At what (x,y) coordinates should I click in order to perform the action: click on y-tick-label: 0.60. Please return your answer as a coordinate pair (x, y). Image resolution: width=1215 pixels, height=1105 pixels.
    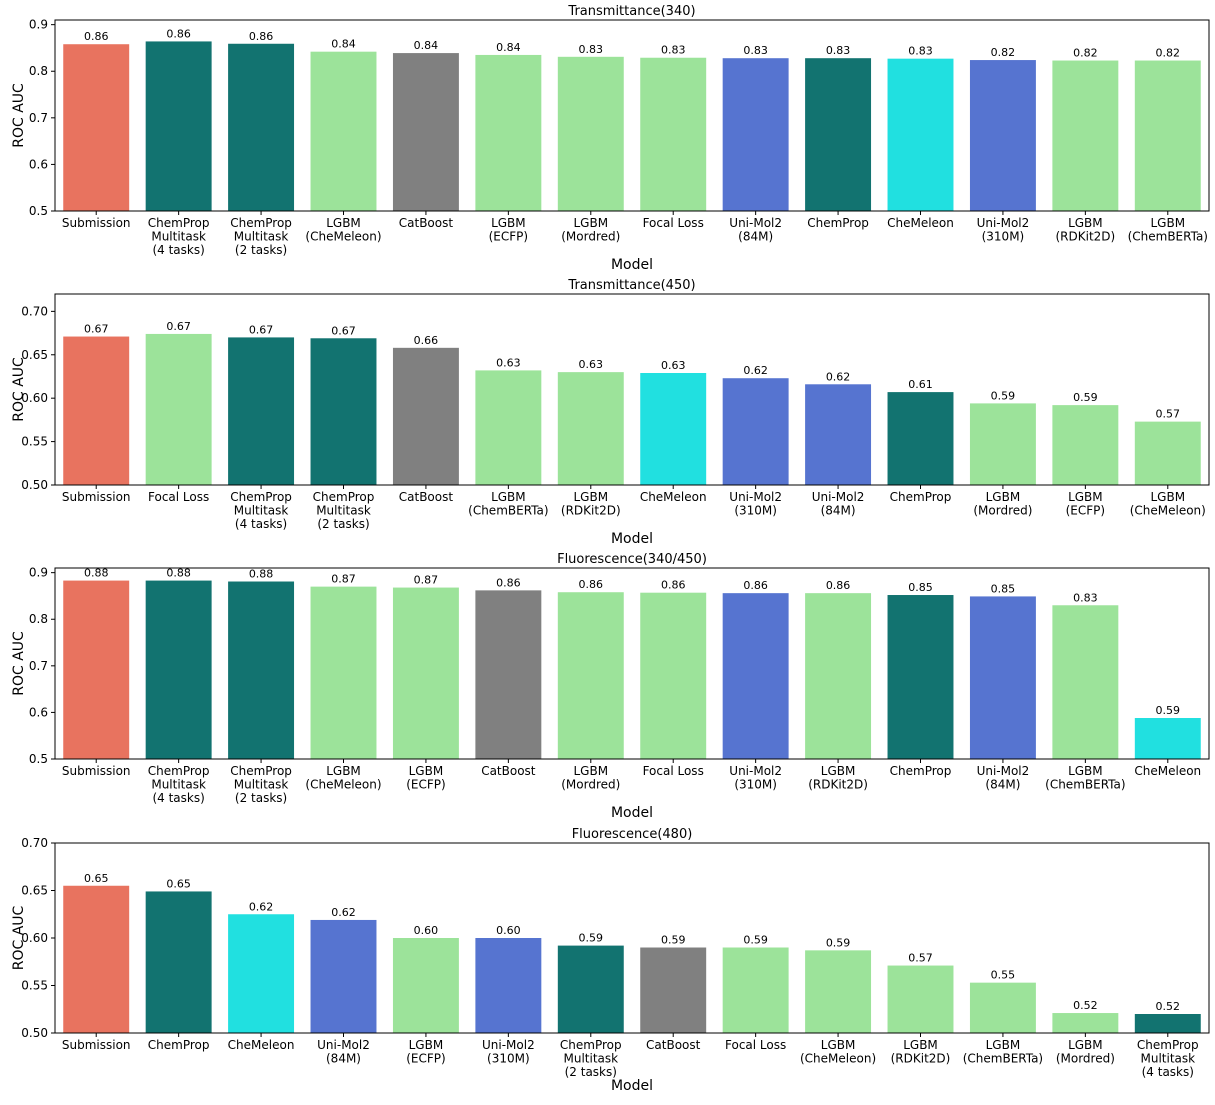
    Looking at the image, I should click on (34, 938).